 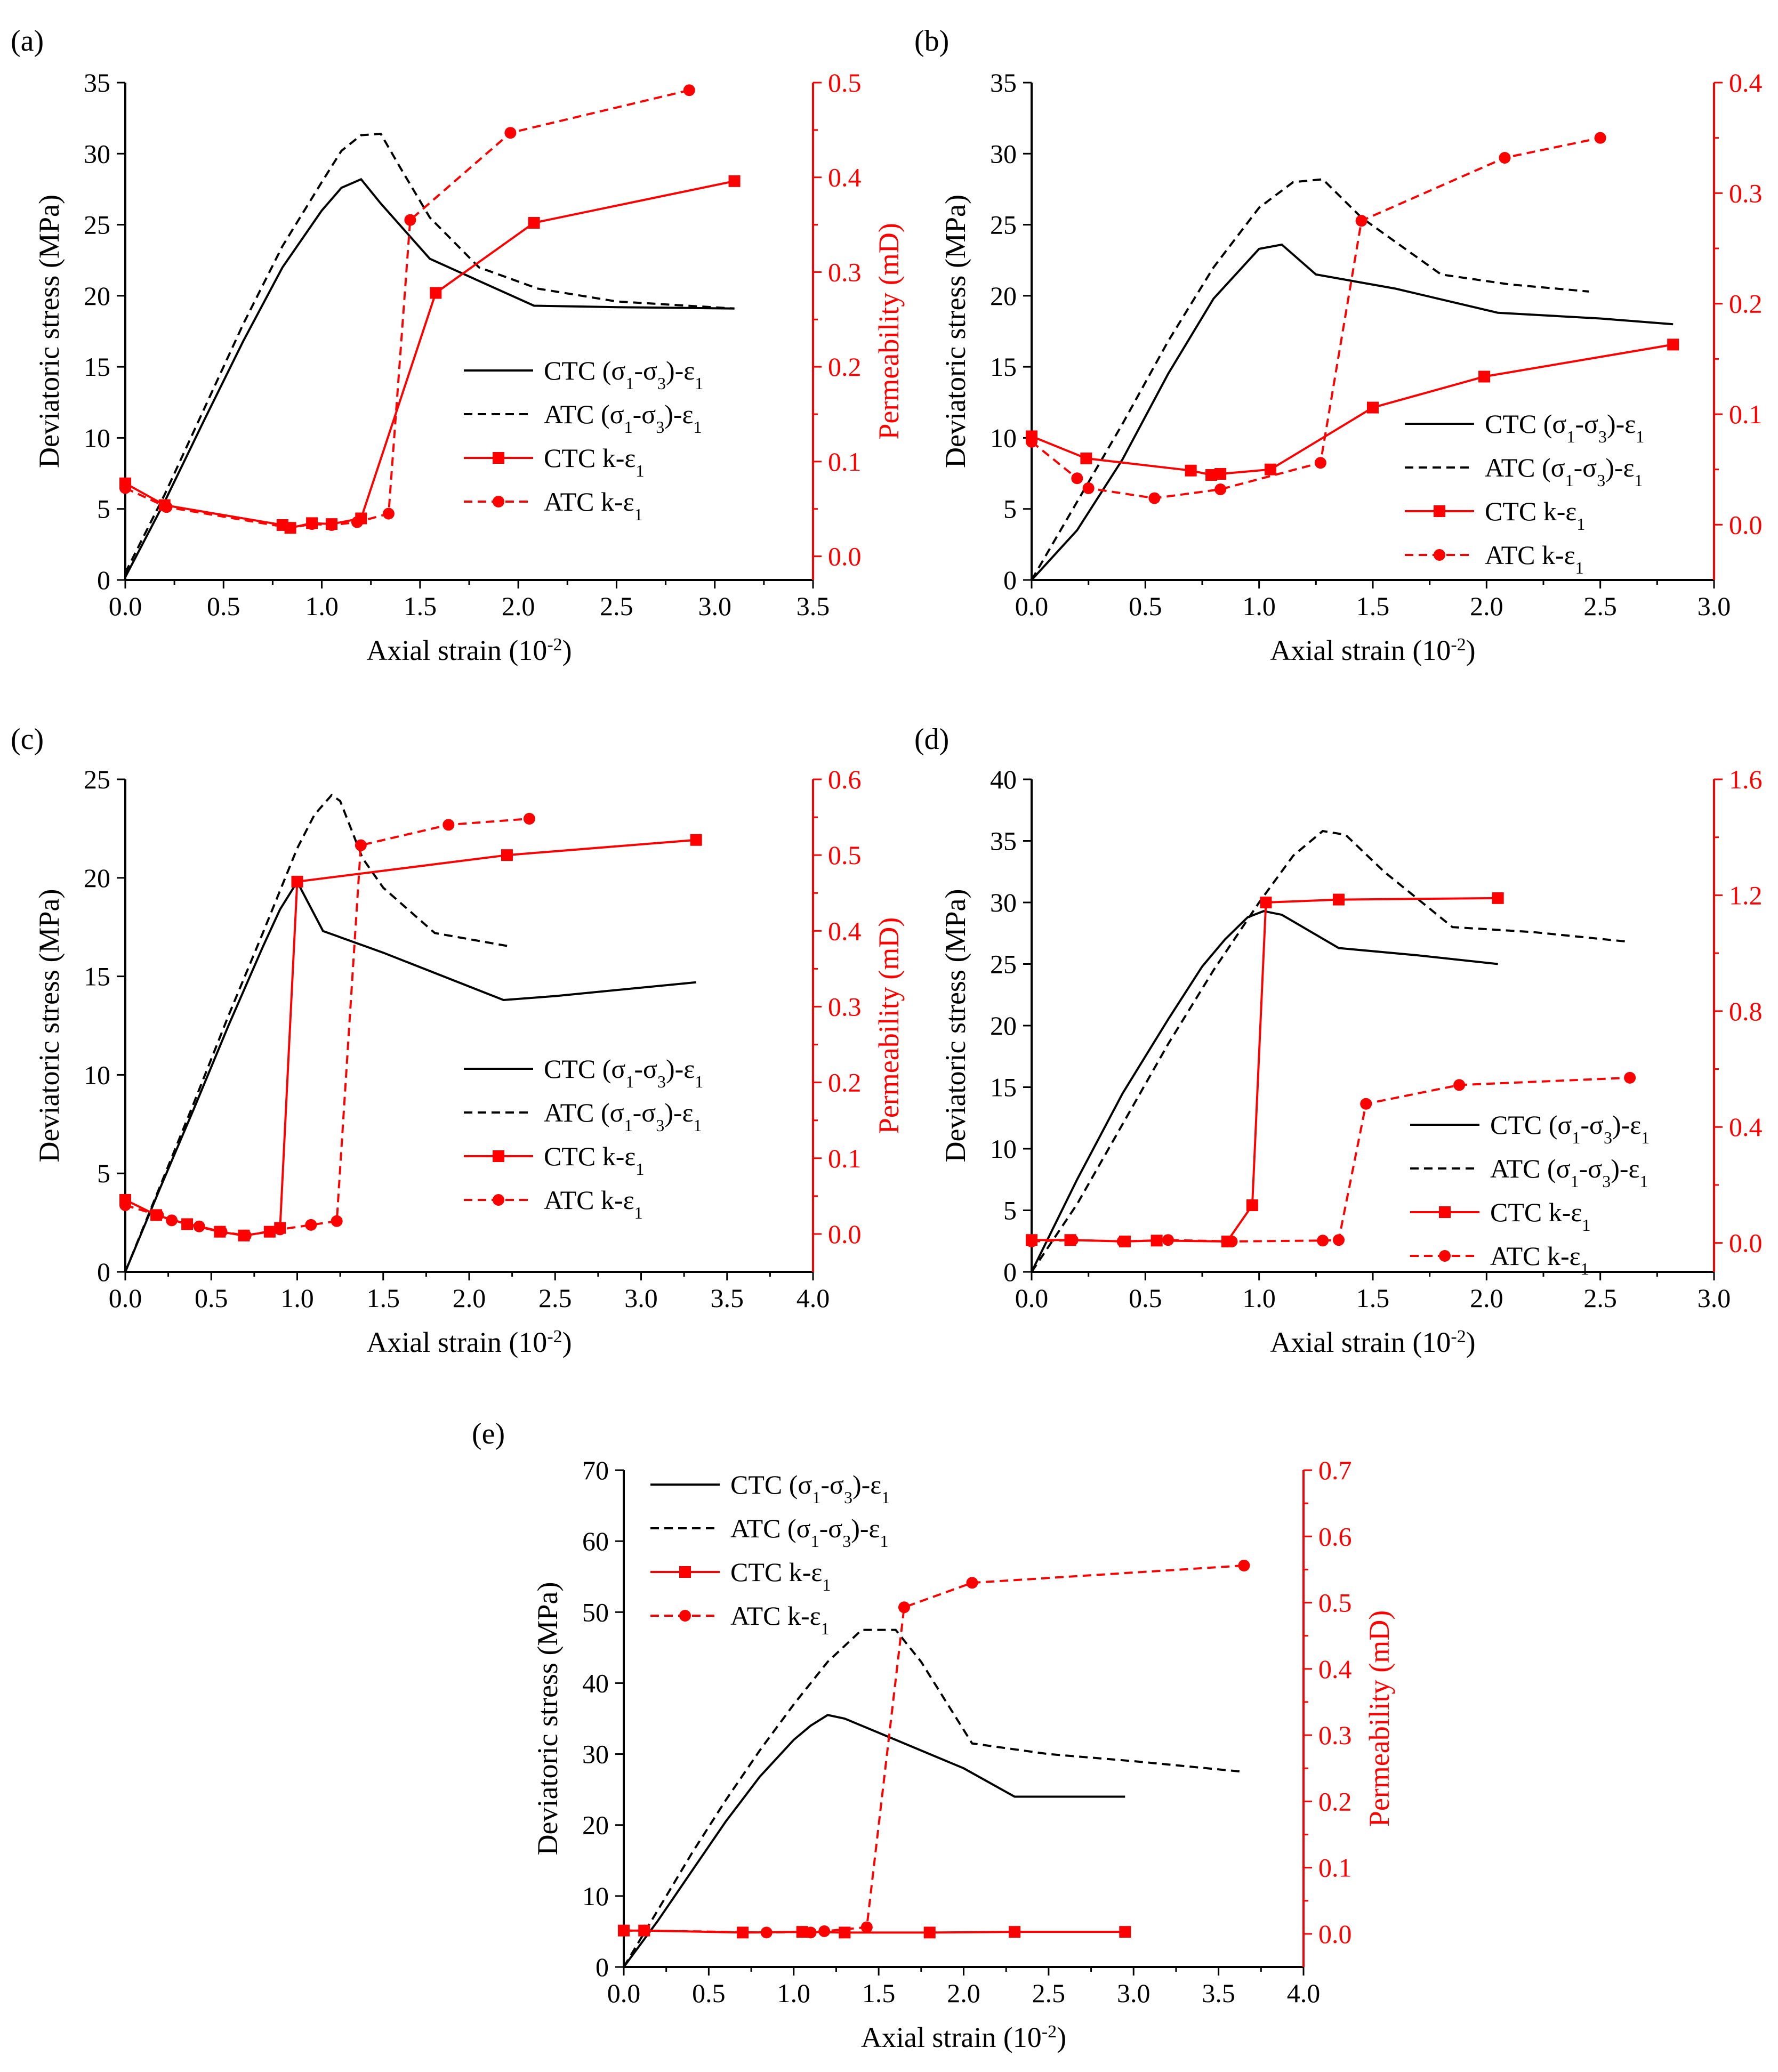 What do you see at coordinates (97, 878) in the screenshot?
I see `y-left-tick-label: 20` at bounding box center [97, 878].